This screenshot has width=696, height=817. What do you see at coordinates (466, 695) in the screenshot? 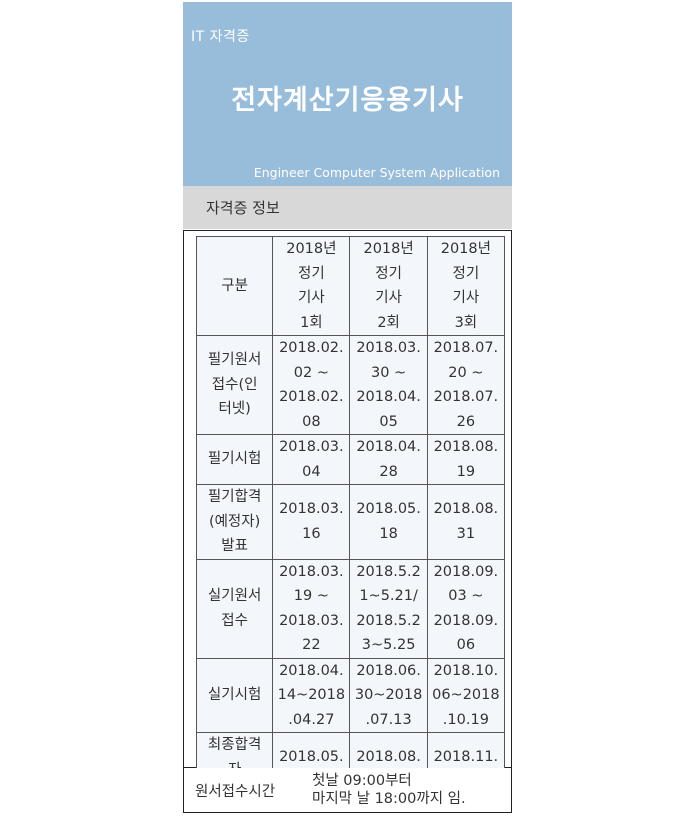
I see `table-cell: 2018.10. 06~2018 .10.19` at bounding box center [466, 695].